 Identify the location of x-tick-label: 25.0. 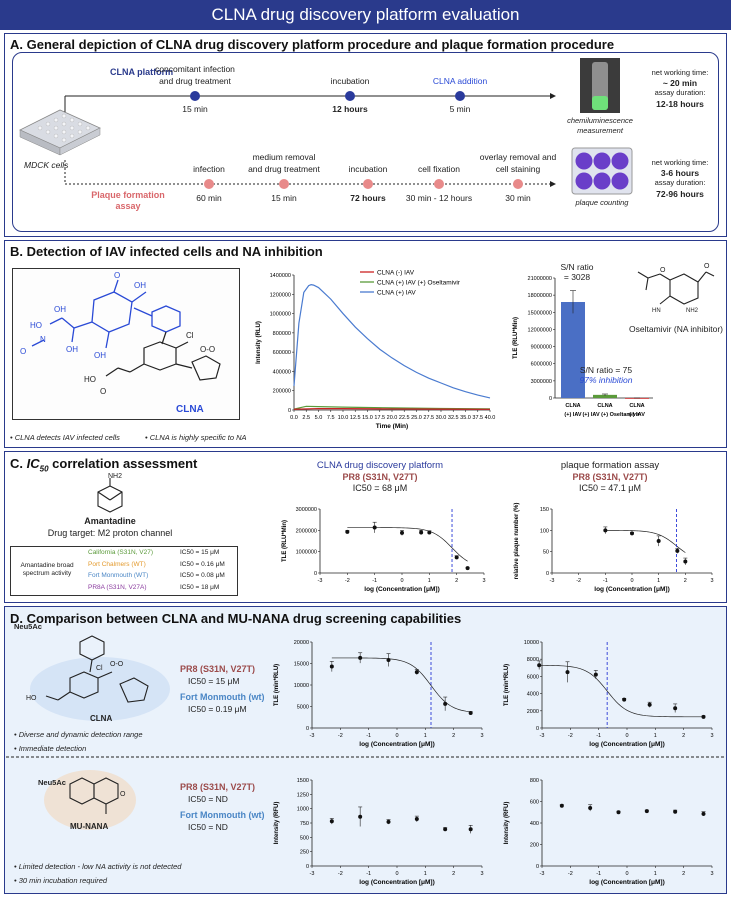
(416, 418).